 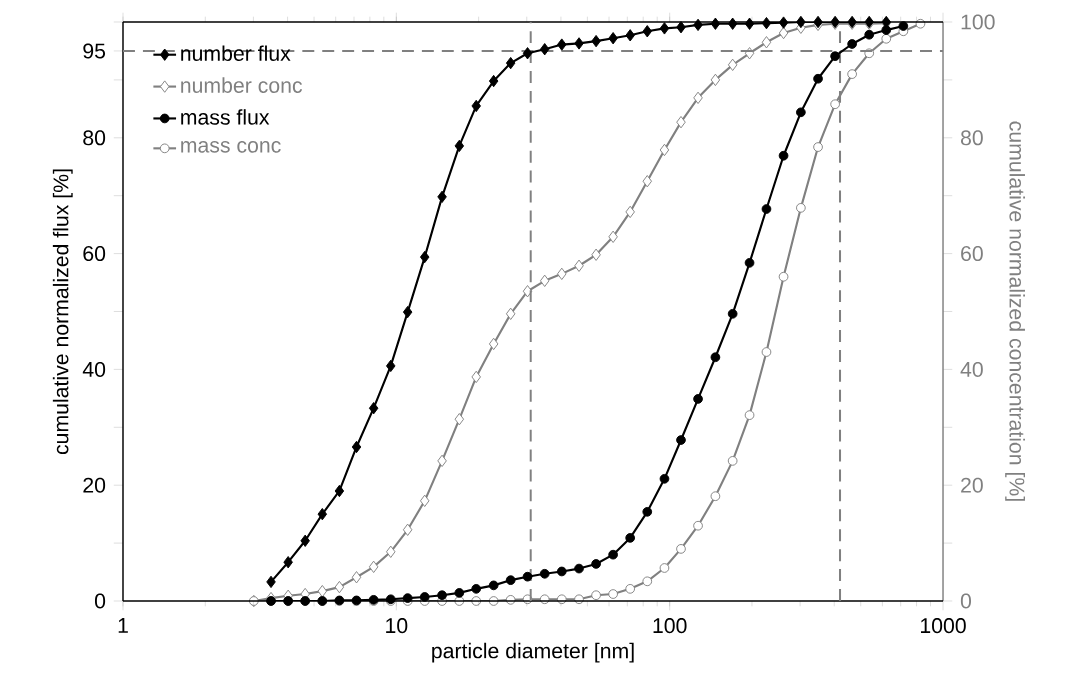 I want to click on y2-tick-label: 40, so click(x=971, y=369).